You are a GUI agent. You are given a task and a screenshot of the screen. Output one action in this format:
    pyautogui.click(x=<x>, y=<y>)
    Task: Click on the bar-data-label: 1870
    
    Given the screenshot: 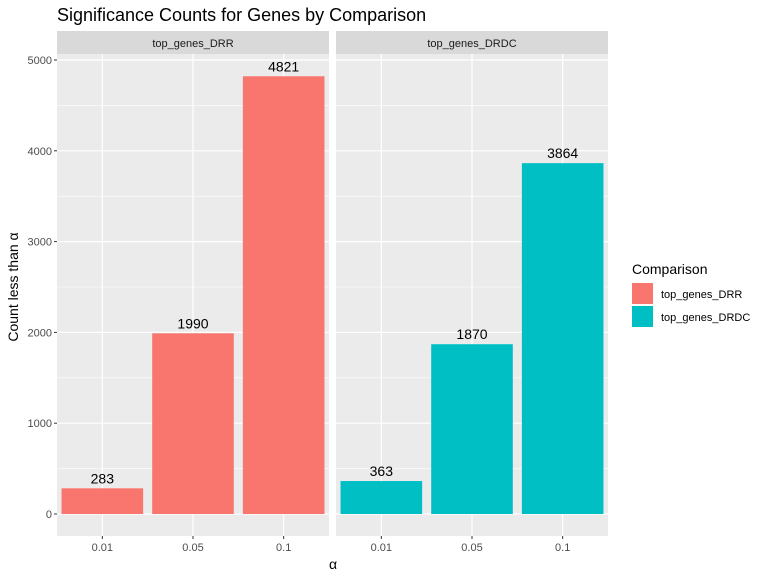 What is the action you would take?
    pyautogui.click(x=471, y=334)
    